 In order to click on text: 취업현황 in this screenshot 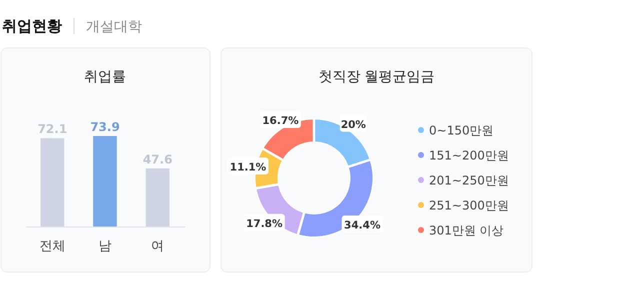, I will do `click(32, 26)`.